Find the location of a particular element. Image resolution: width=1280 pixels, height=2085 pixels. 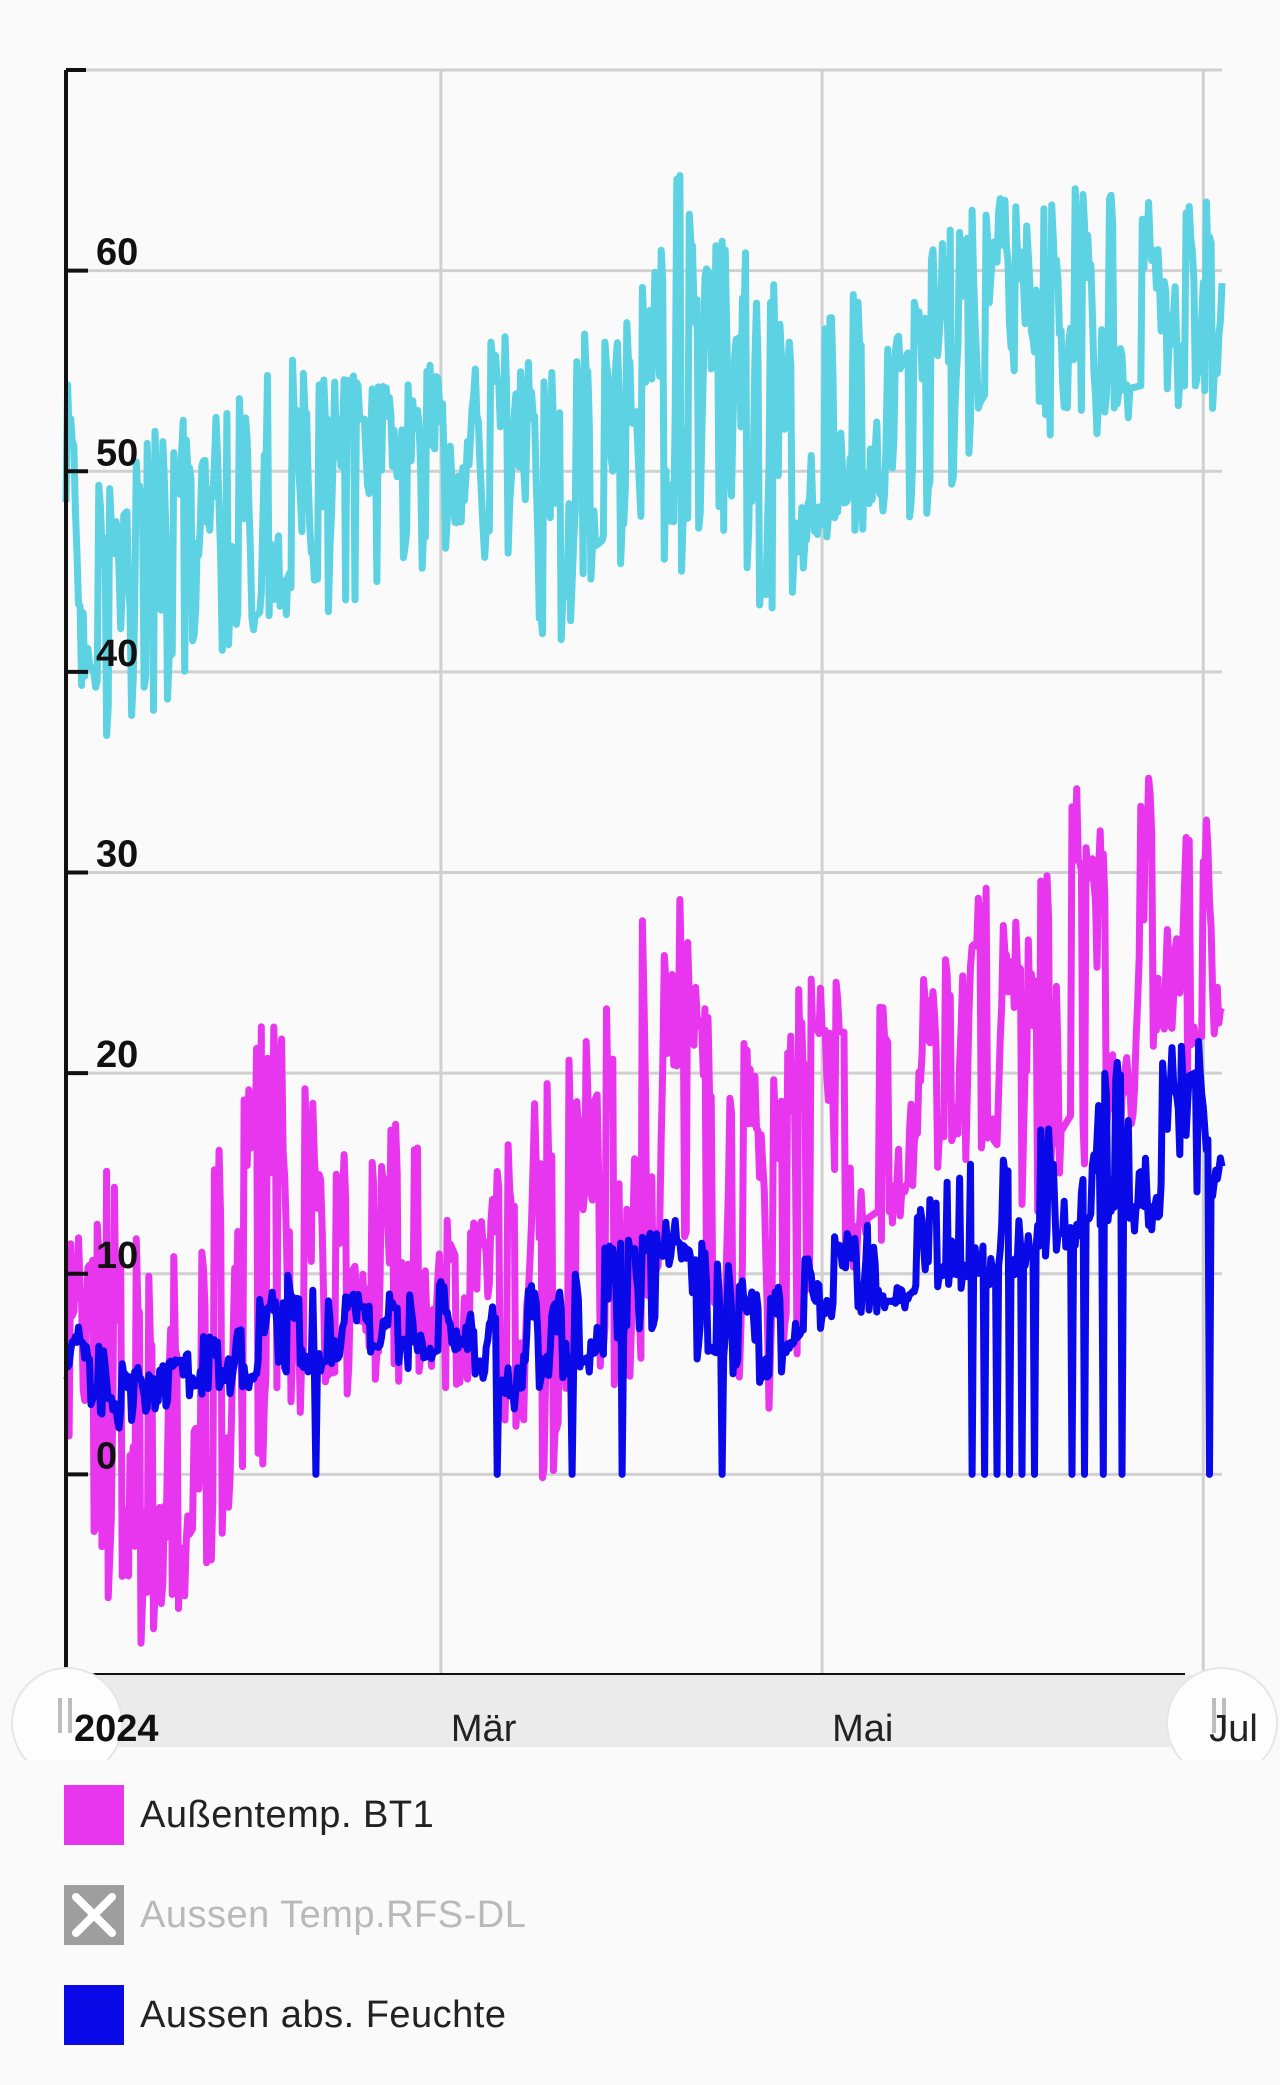

legend-item-aussentemp-bt1: Außentemp. BT1 is located at coordinates (654, 1815).